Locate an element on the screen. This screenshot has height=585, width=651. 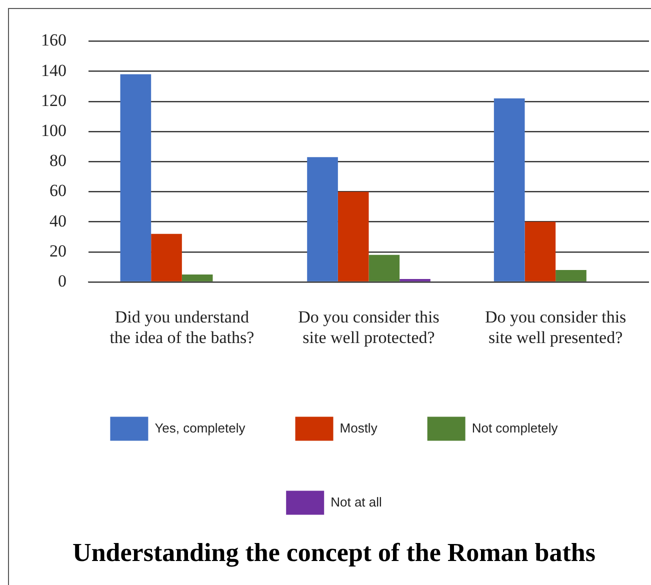
x-tick-label: Do you consider this site well protected? is located at coordinates (369, 328).